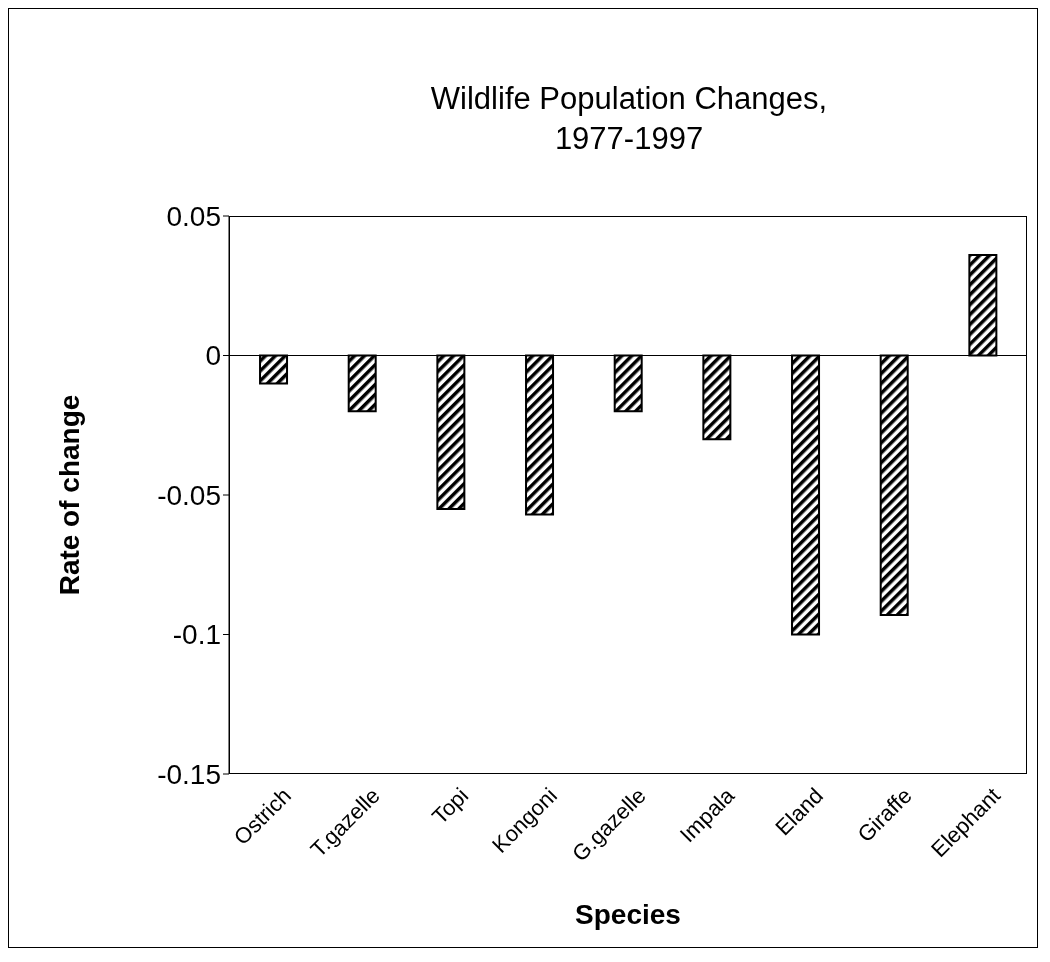 The height and width of the screenshot is (962, 1050). What do you see at coordinates (189, 495) in the screenshot?
I see `y-tick-label: -0.05` at bounding box center [189, 495].